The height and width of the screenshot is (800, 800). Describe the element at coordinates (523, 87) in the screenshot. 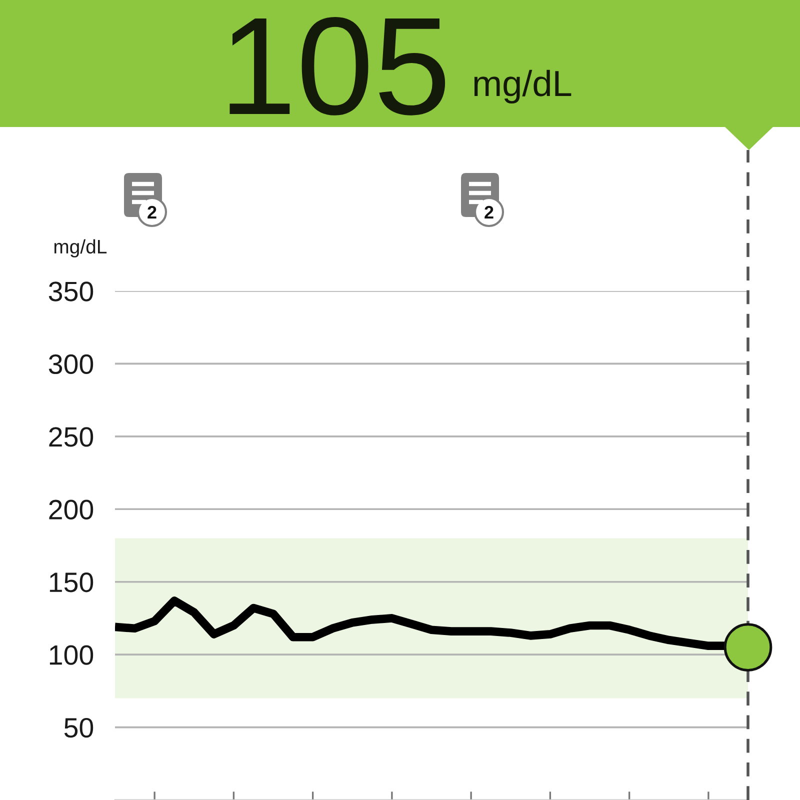

I see `chart-subtitle: mg/dL` at that location.